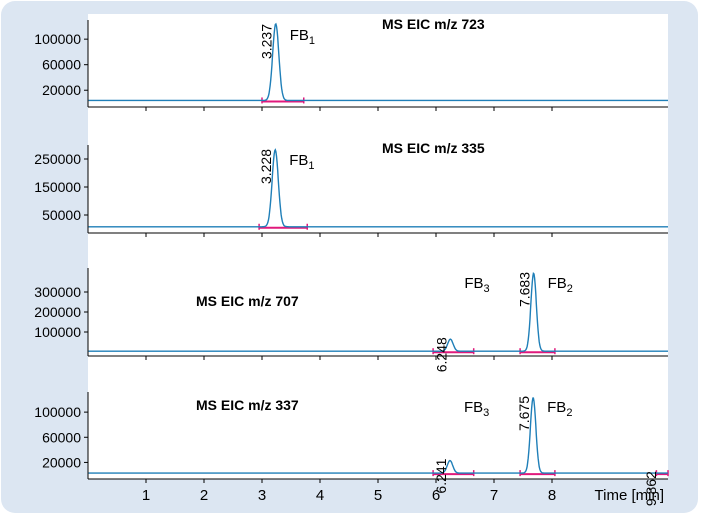 This screenshot has width=701, height=520. What do you see at coordinates (525, 289) in the screenshot?
I see `retention-time-label: 7.683` at bounding box center [525, 289].